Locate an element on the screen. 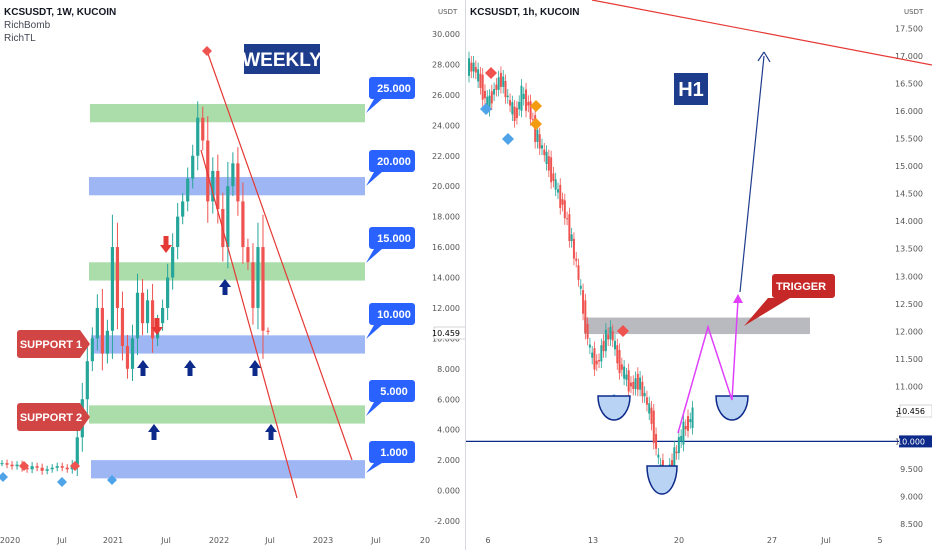 This screenshot has width=932, height=550. y-tick-label: 14.500 is located at coordinates (909, 194).